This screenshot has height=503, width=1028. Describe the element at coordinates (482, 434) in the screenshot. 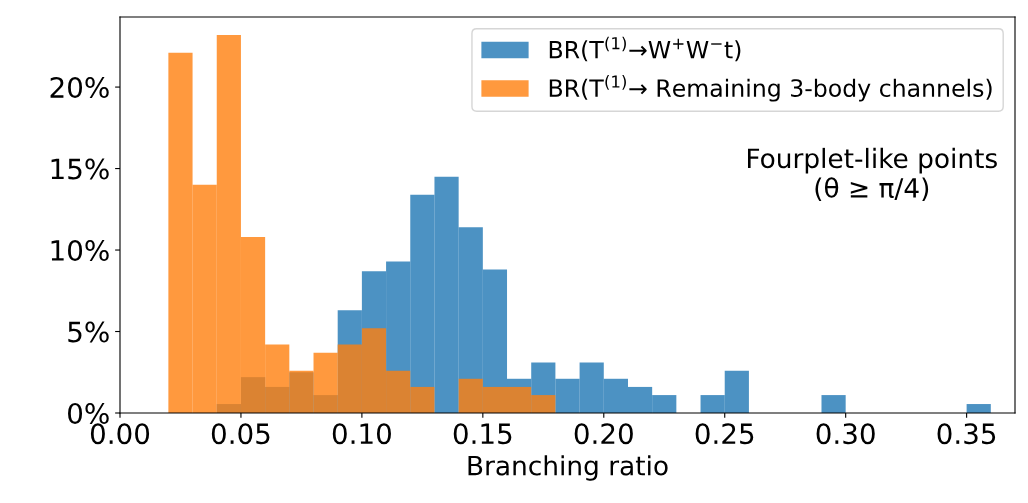

I see `x-tick-label: 0.15` at that location.